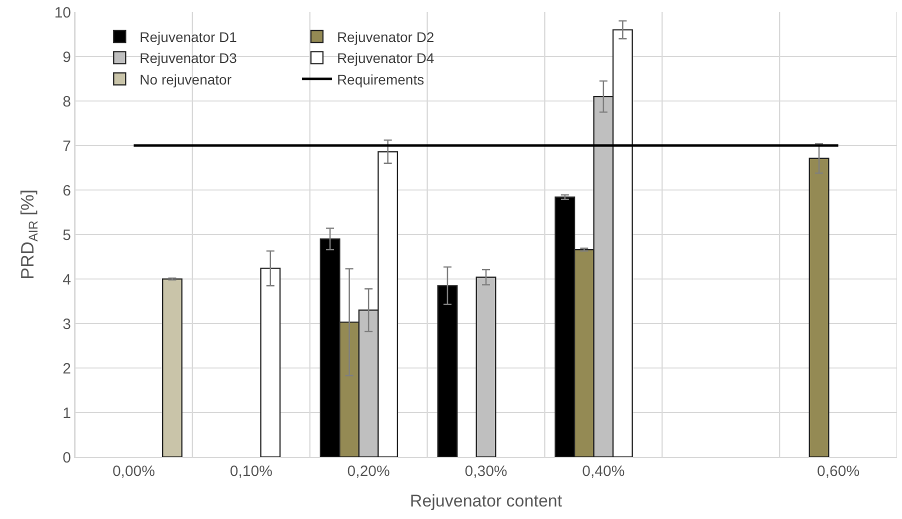 This screenshot has width=902, height=519. Describe the element at coordinates (385, 36) in the screenshot. I see `legend-label: Rejuvenator D2` at that location.